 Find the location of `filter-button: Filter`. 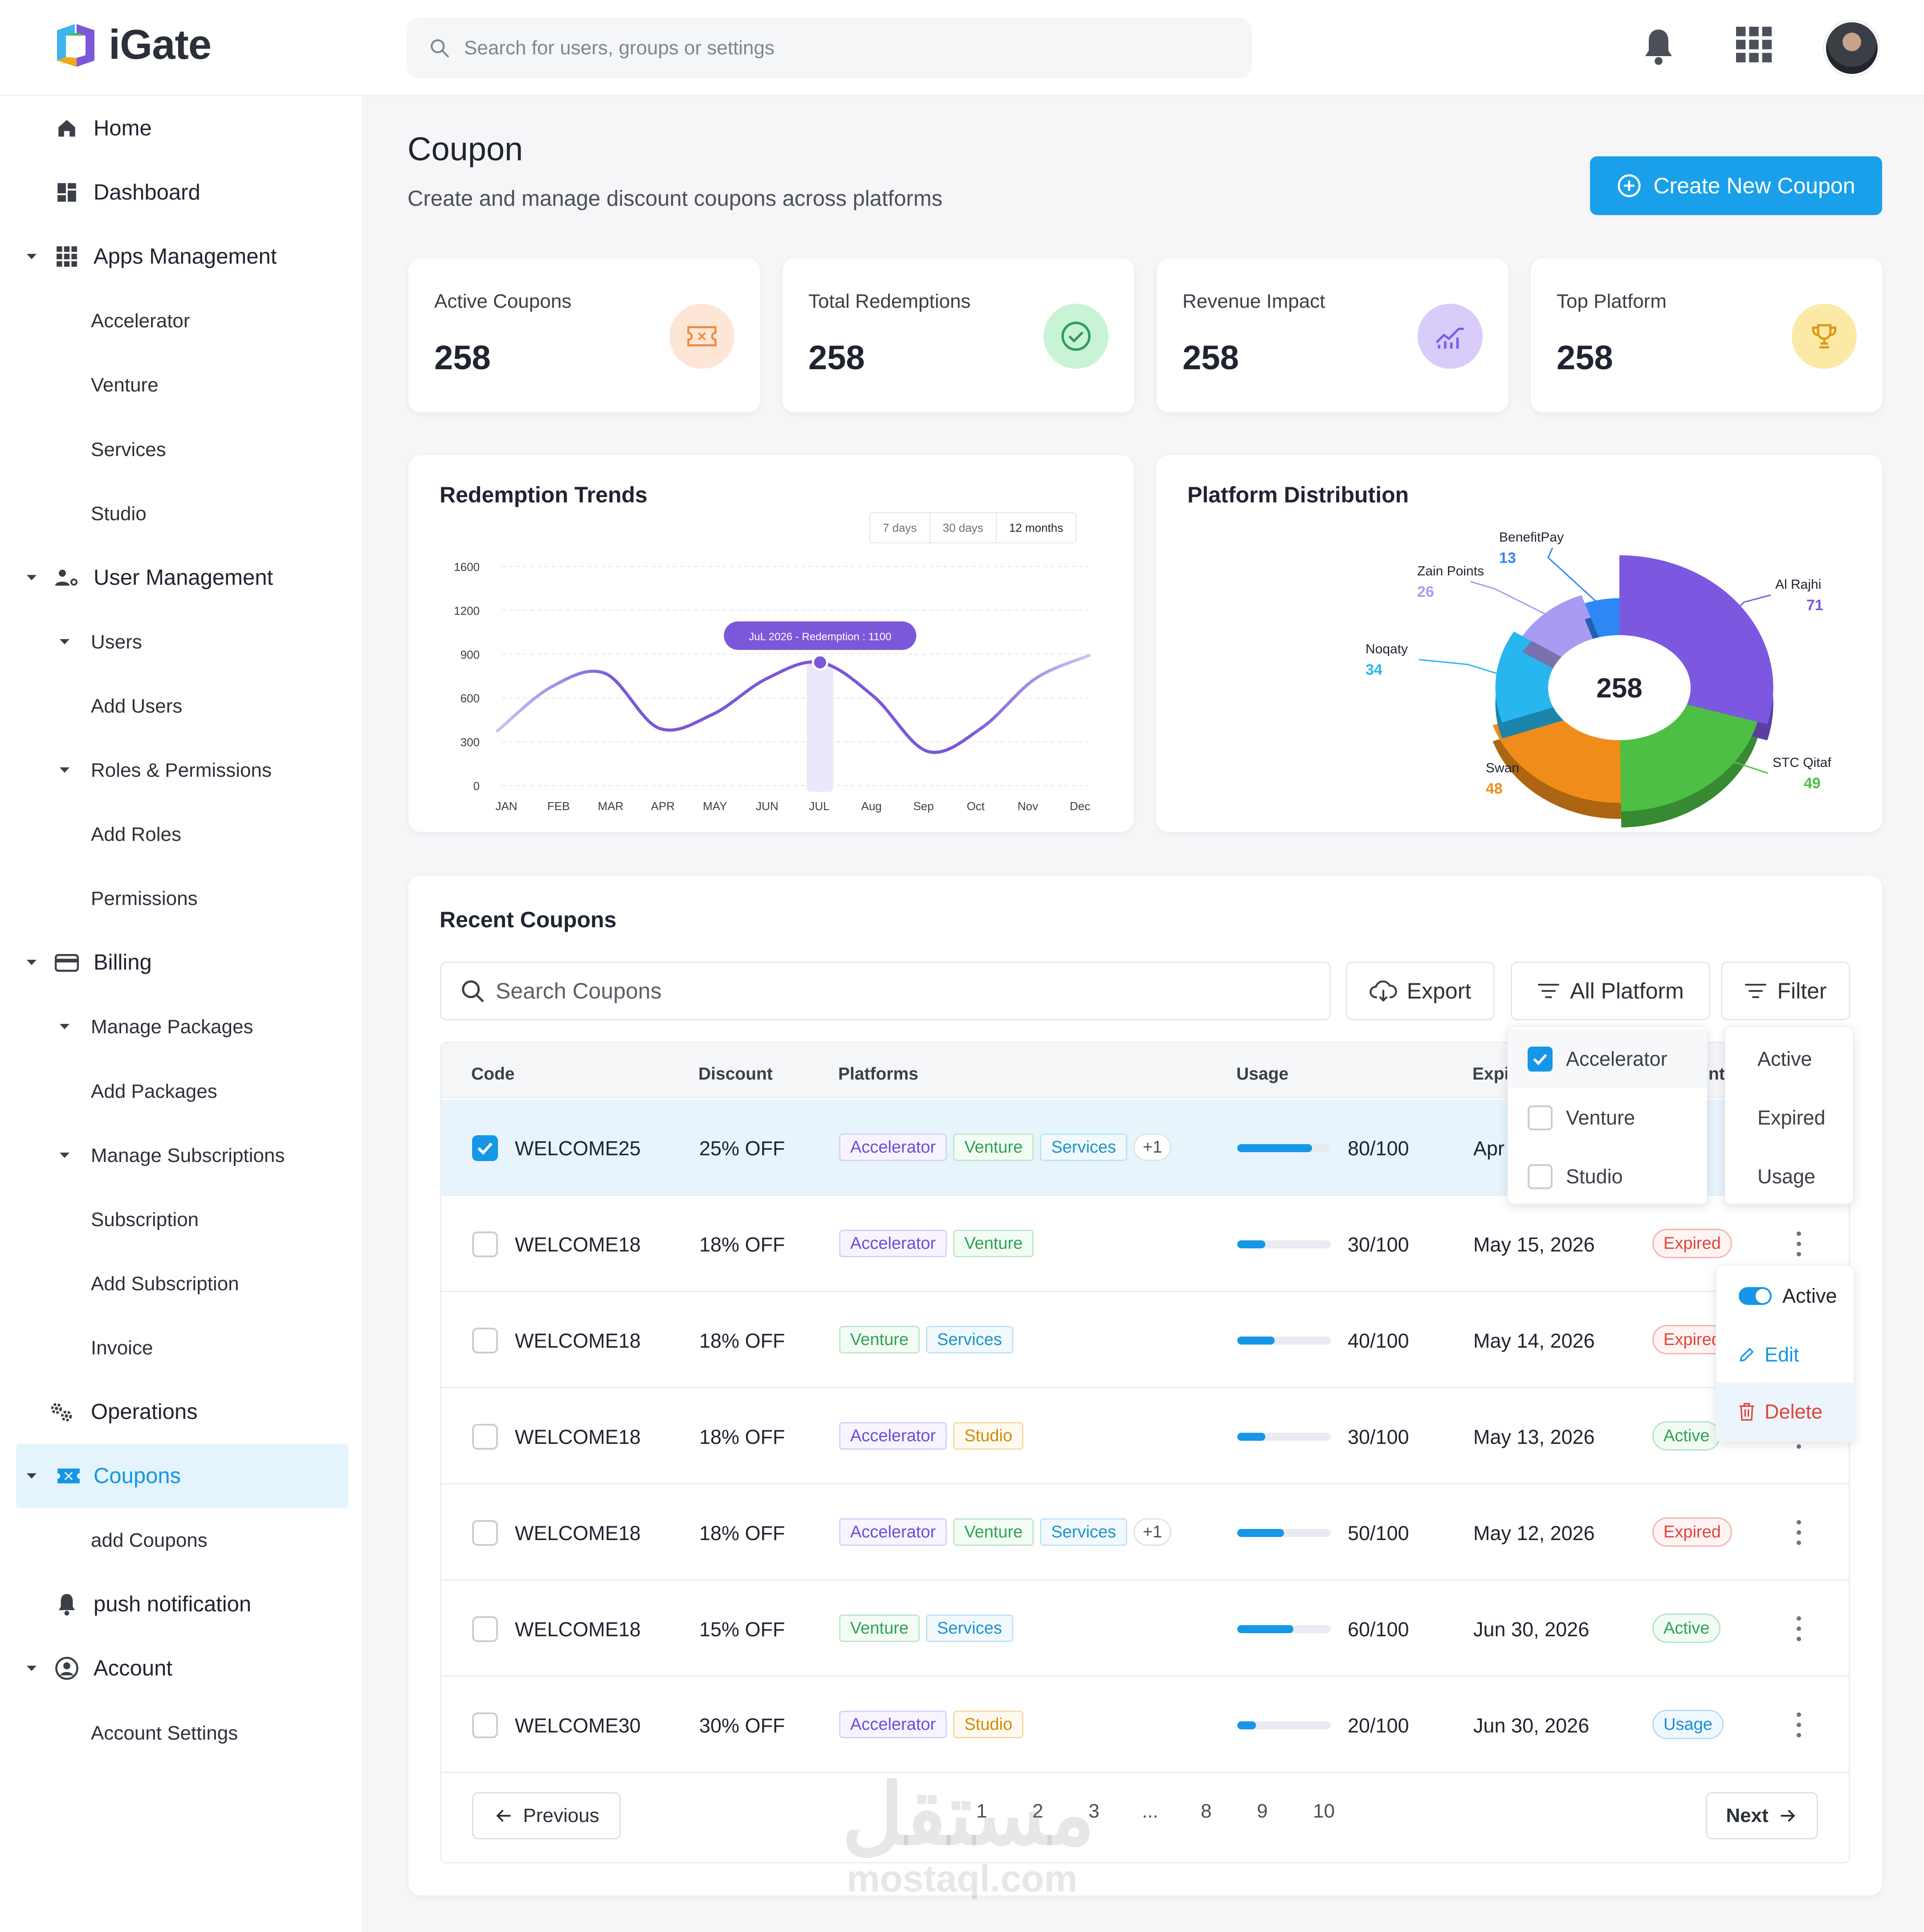

filter-button: Filter is located at coordinates (1785, 991).